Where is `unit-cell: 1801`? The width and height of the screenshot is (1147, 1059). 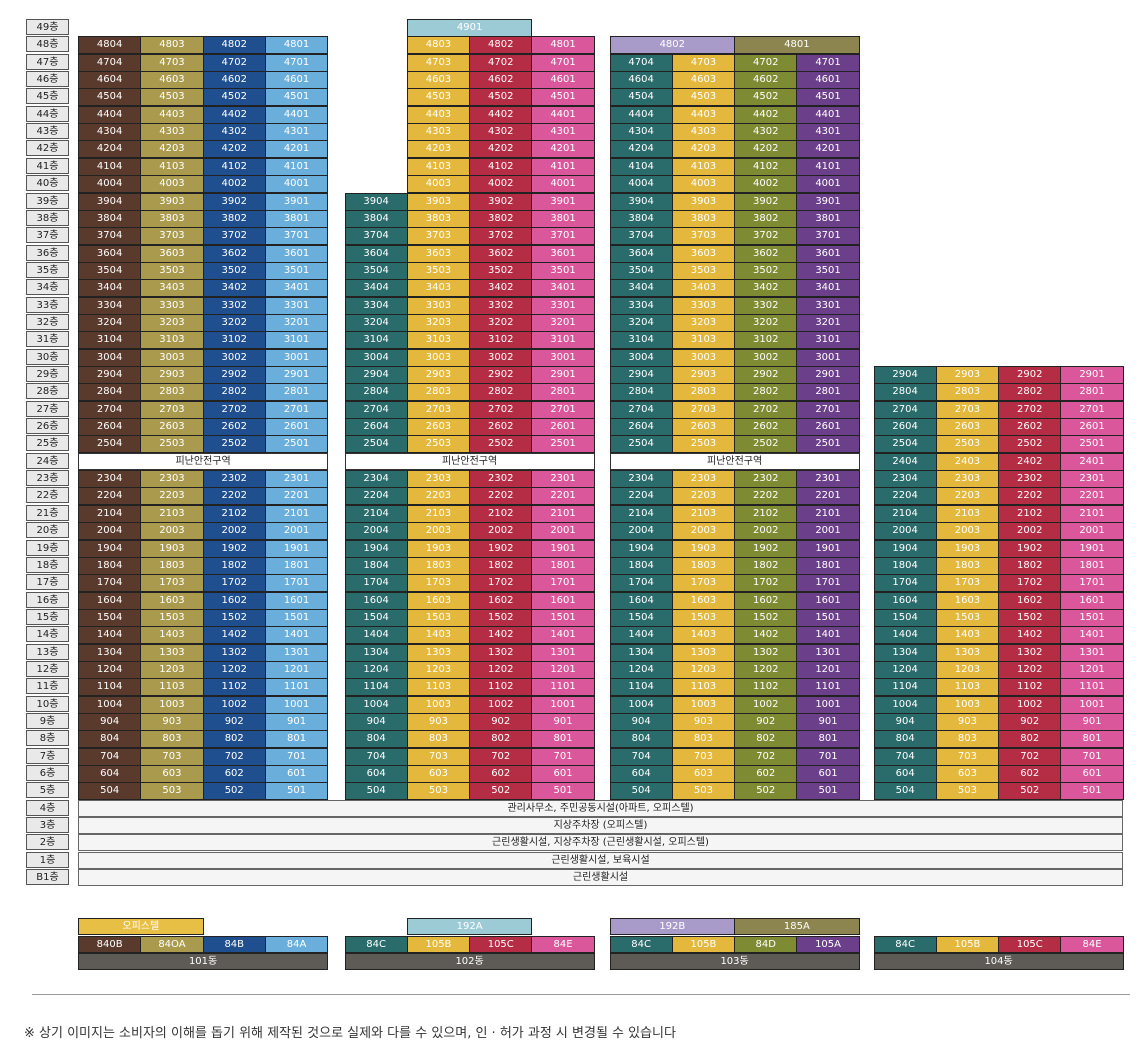
unit-cell: 1801 is located at coordinates (828, 565).